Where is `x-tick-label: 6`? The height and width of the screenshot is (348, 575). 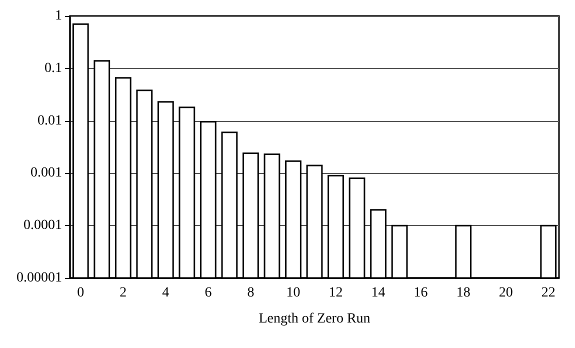 x-tick-label: 6 is located at coordinates (208, 293).